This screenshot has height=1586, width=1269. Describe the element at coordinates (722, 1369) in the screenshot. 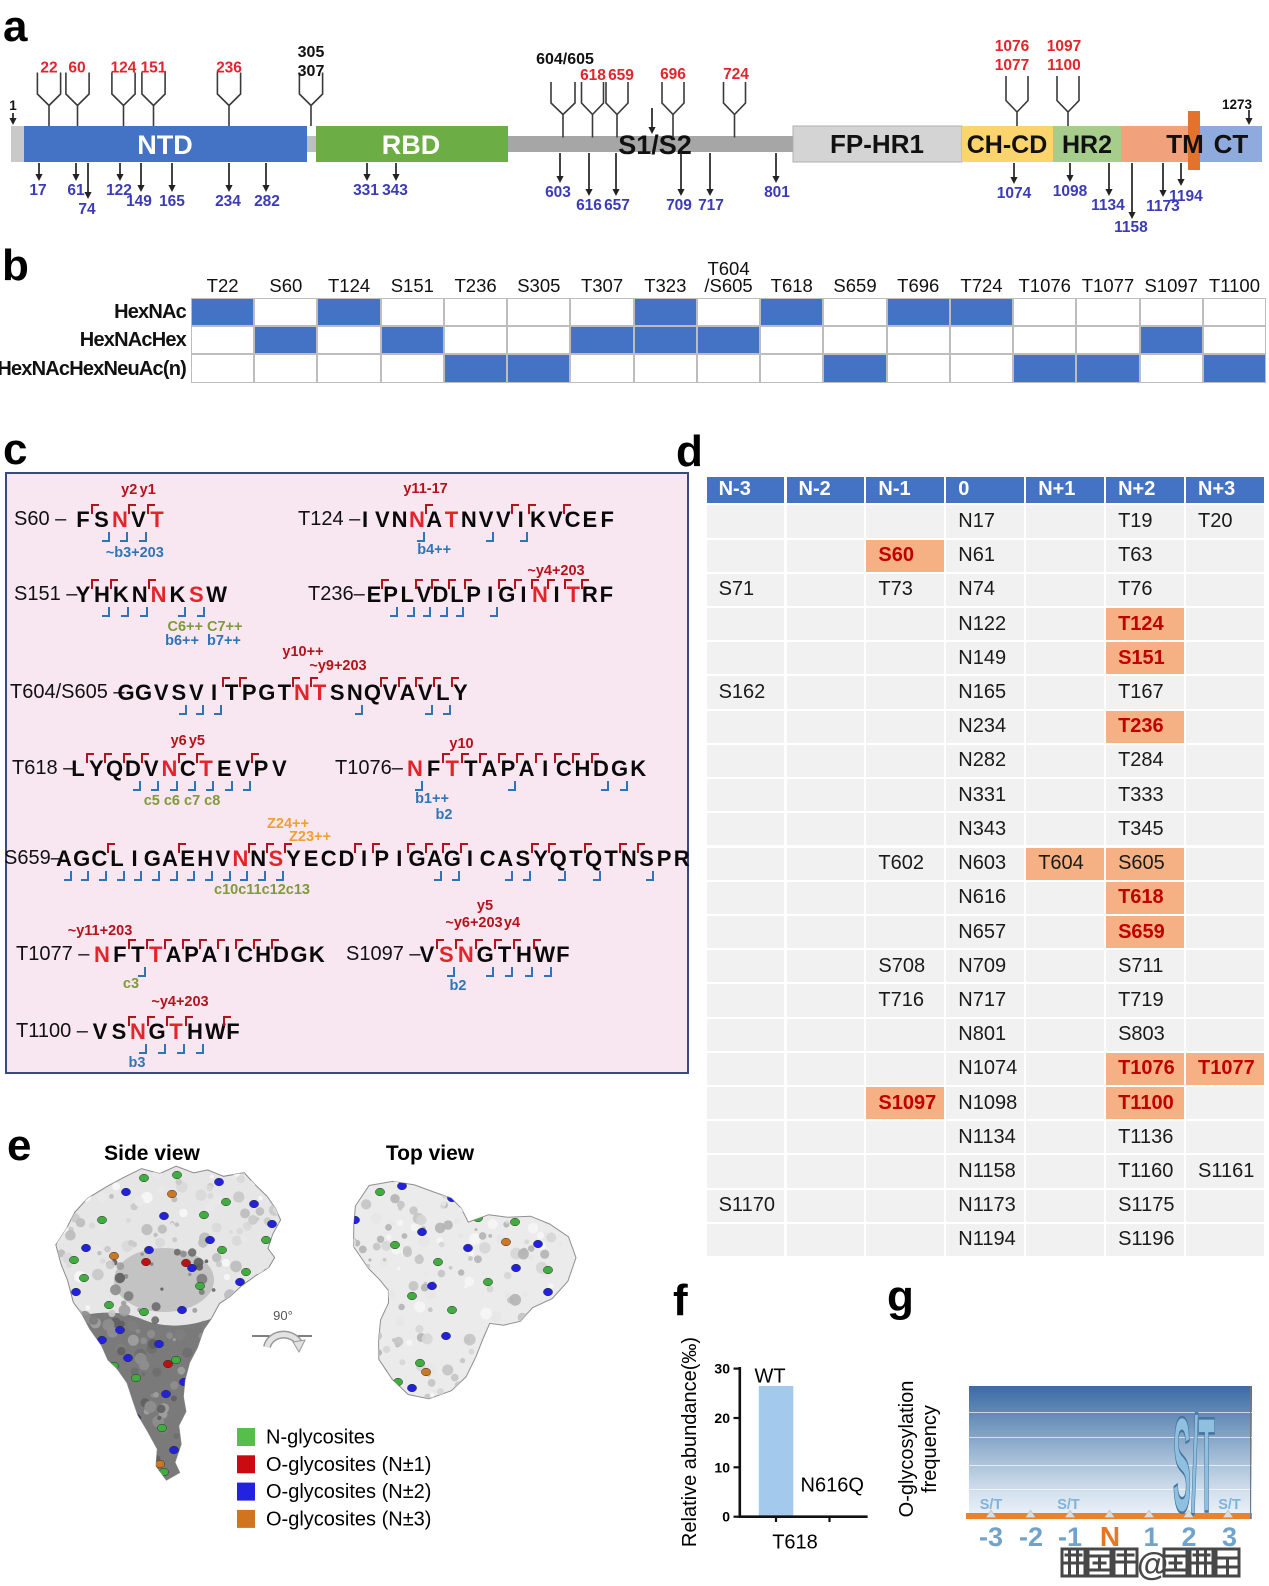

I see `svg-text: 30` at that location.